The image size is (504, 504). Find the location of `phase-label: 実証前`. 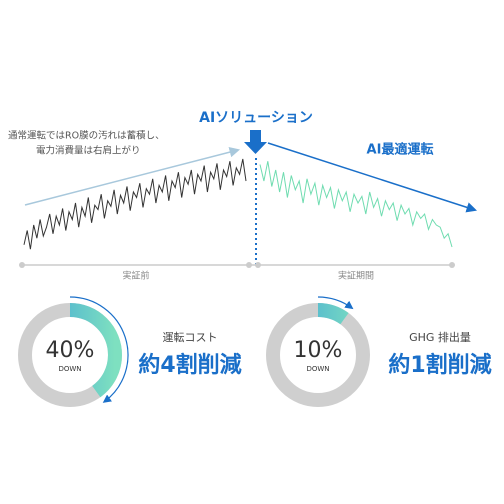

phase-label: 実証前 is located at coordinates (135, 276).